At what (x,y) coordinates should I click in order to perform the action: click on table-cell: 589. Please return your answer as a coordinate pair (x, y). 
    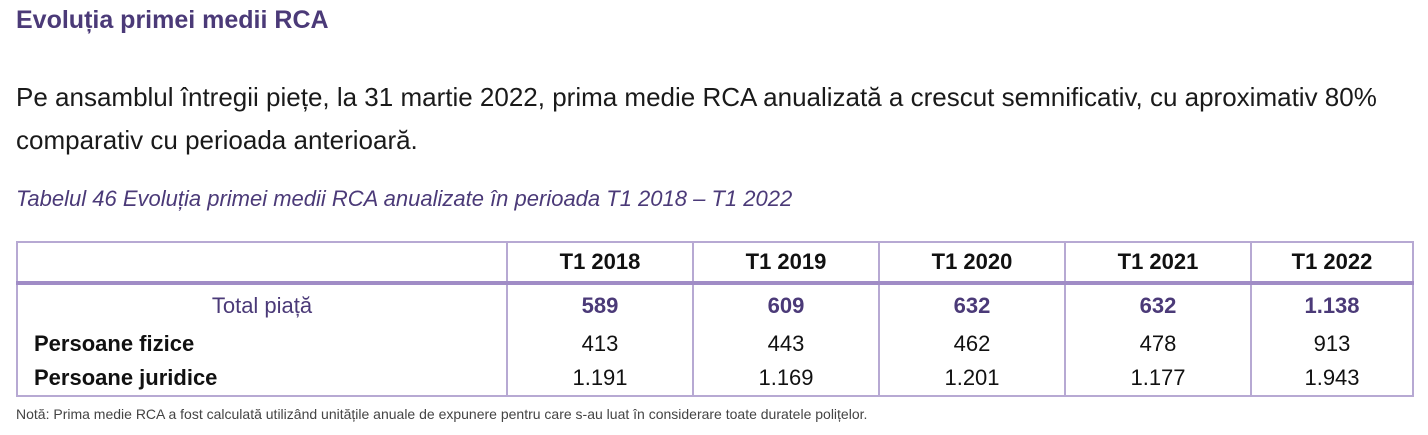
    Looking at the image, I should click on (600, 304).